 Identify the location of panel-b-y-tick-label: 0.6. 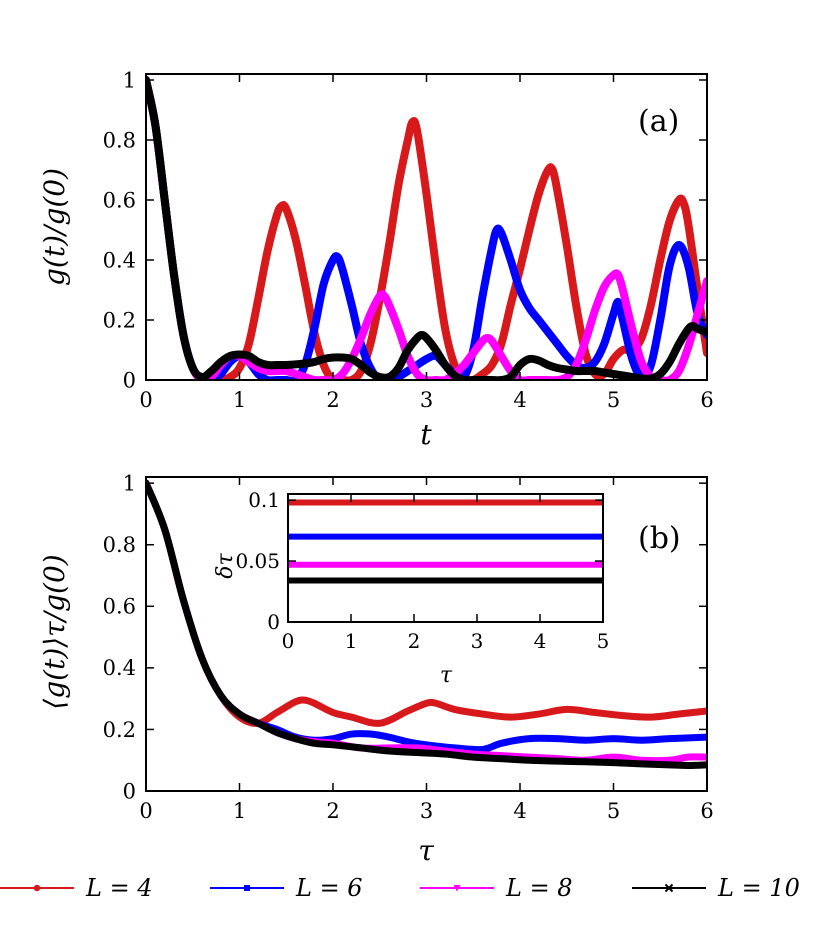
(119, 607).